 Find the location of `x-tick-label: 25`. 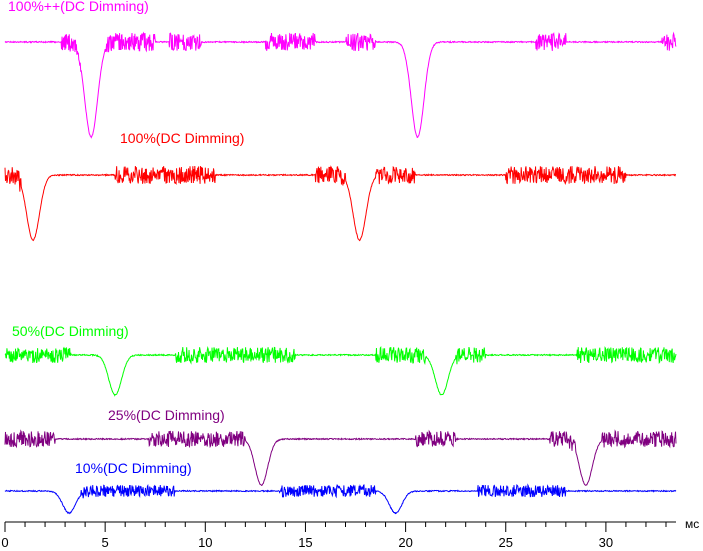

x-tick-label: 25 is located at coordinates (506, 542).